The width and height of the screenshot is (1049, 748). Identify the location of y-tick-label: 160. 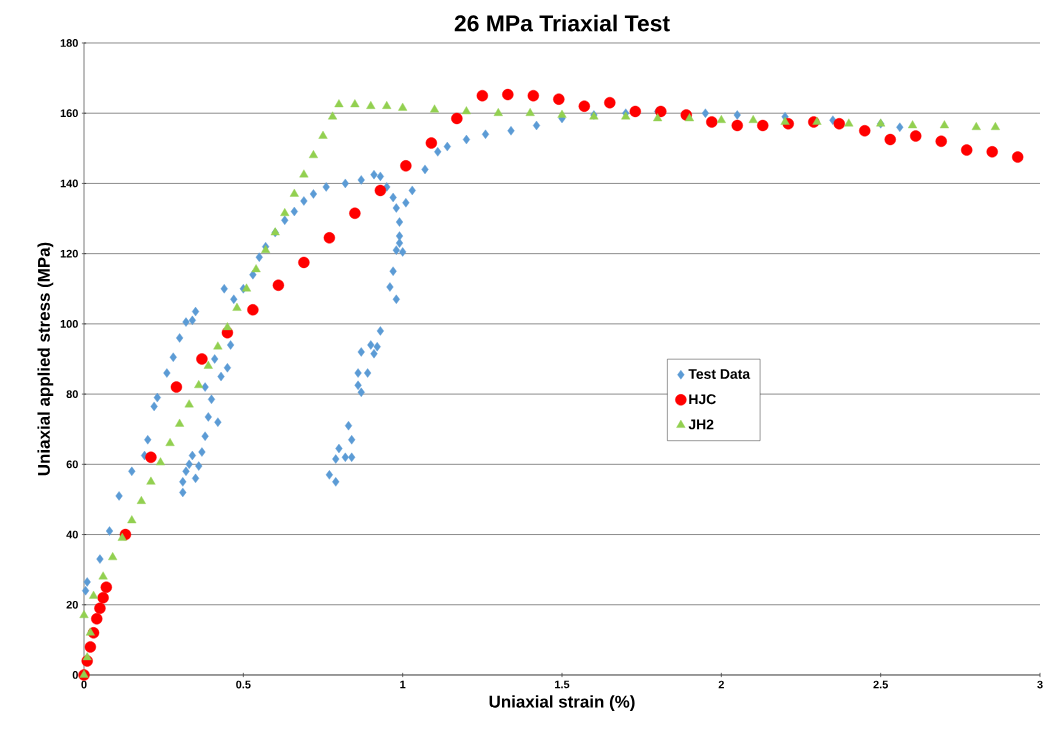
(69, 113).